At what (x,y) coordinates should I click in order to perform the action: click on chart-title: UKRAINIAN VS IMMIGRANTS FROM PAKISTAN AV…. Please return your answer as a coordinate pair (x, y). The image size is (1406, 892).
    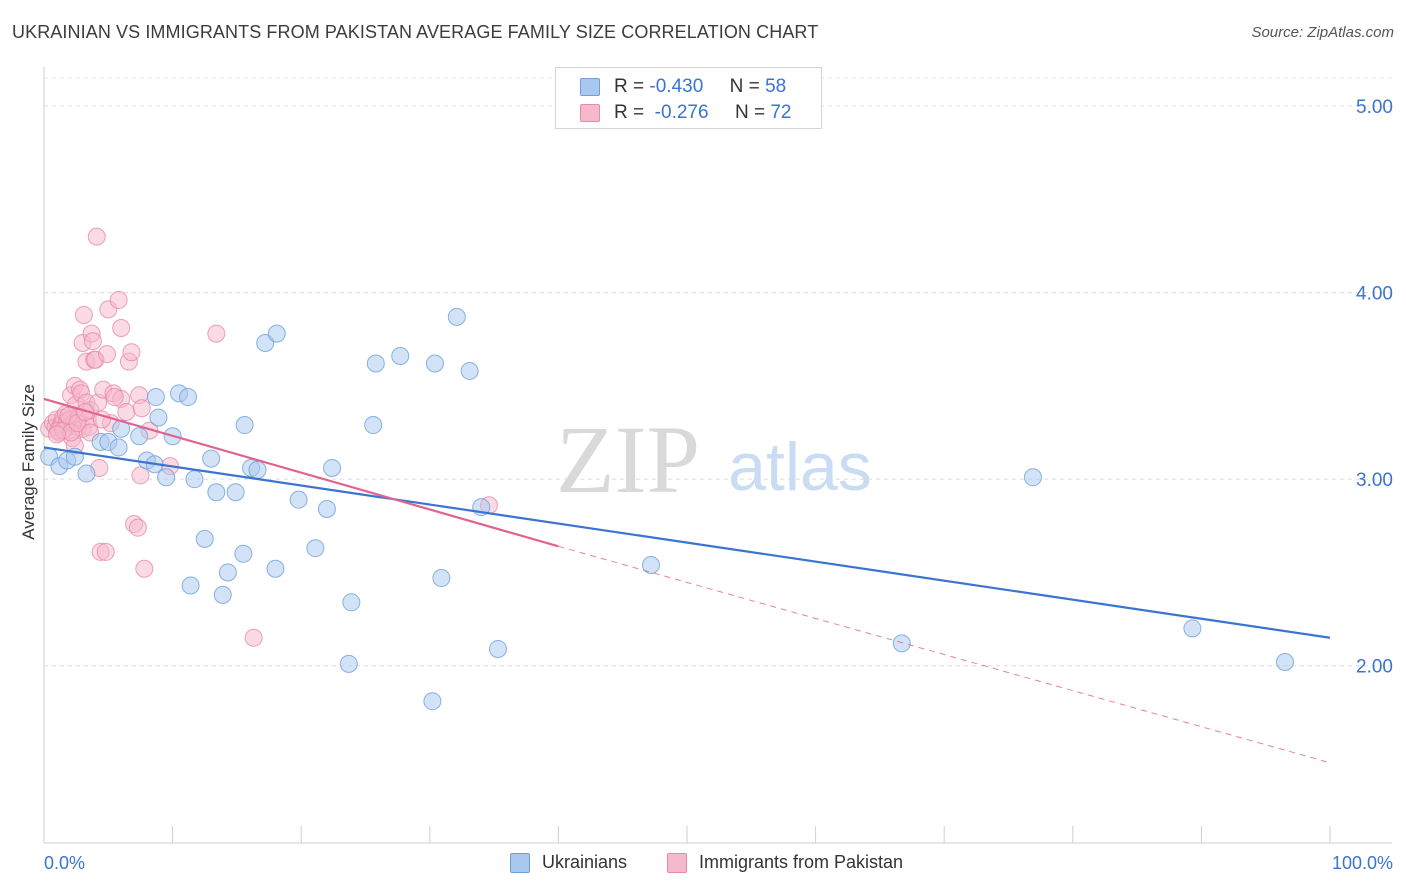
    Looking at the image, I should click on (415, 32).